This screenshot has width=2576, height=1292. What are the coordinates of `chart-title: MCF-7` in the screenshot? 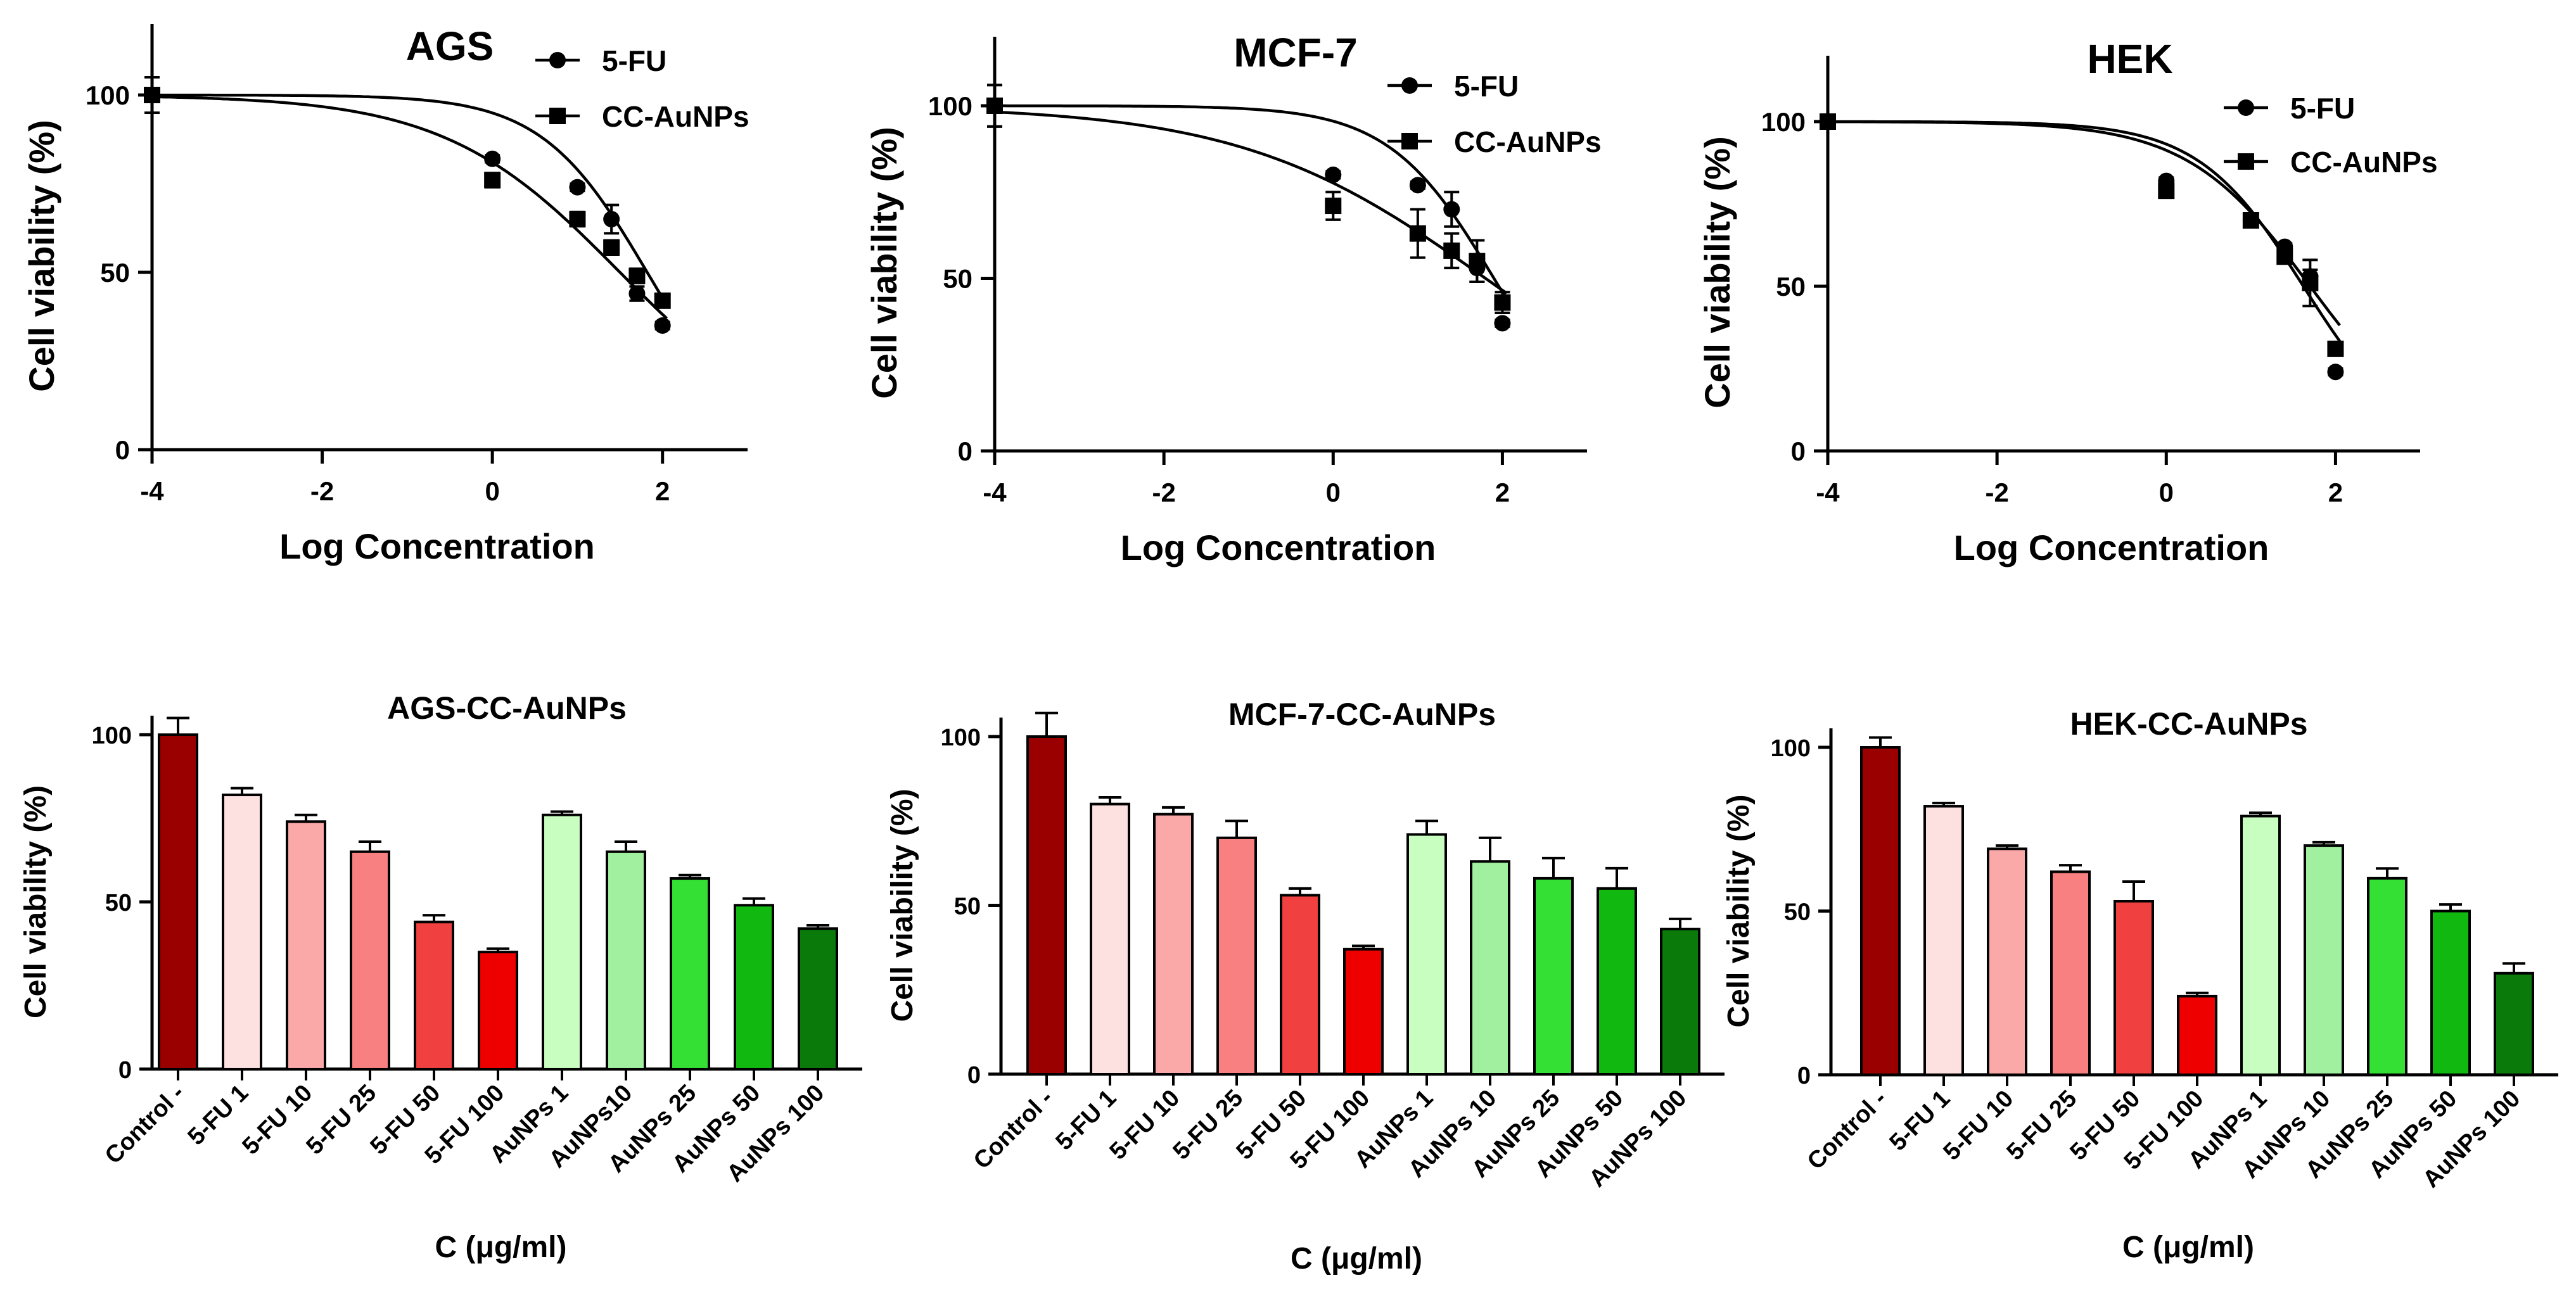 It's located at (1296, 52).